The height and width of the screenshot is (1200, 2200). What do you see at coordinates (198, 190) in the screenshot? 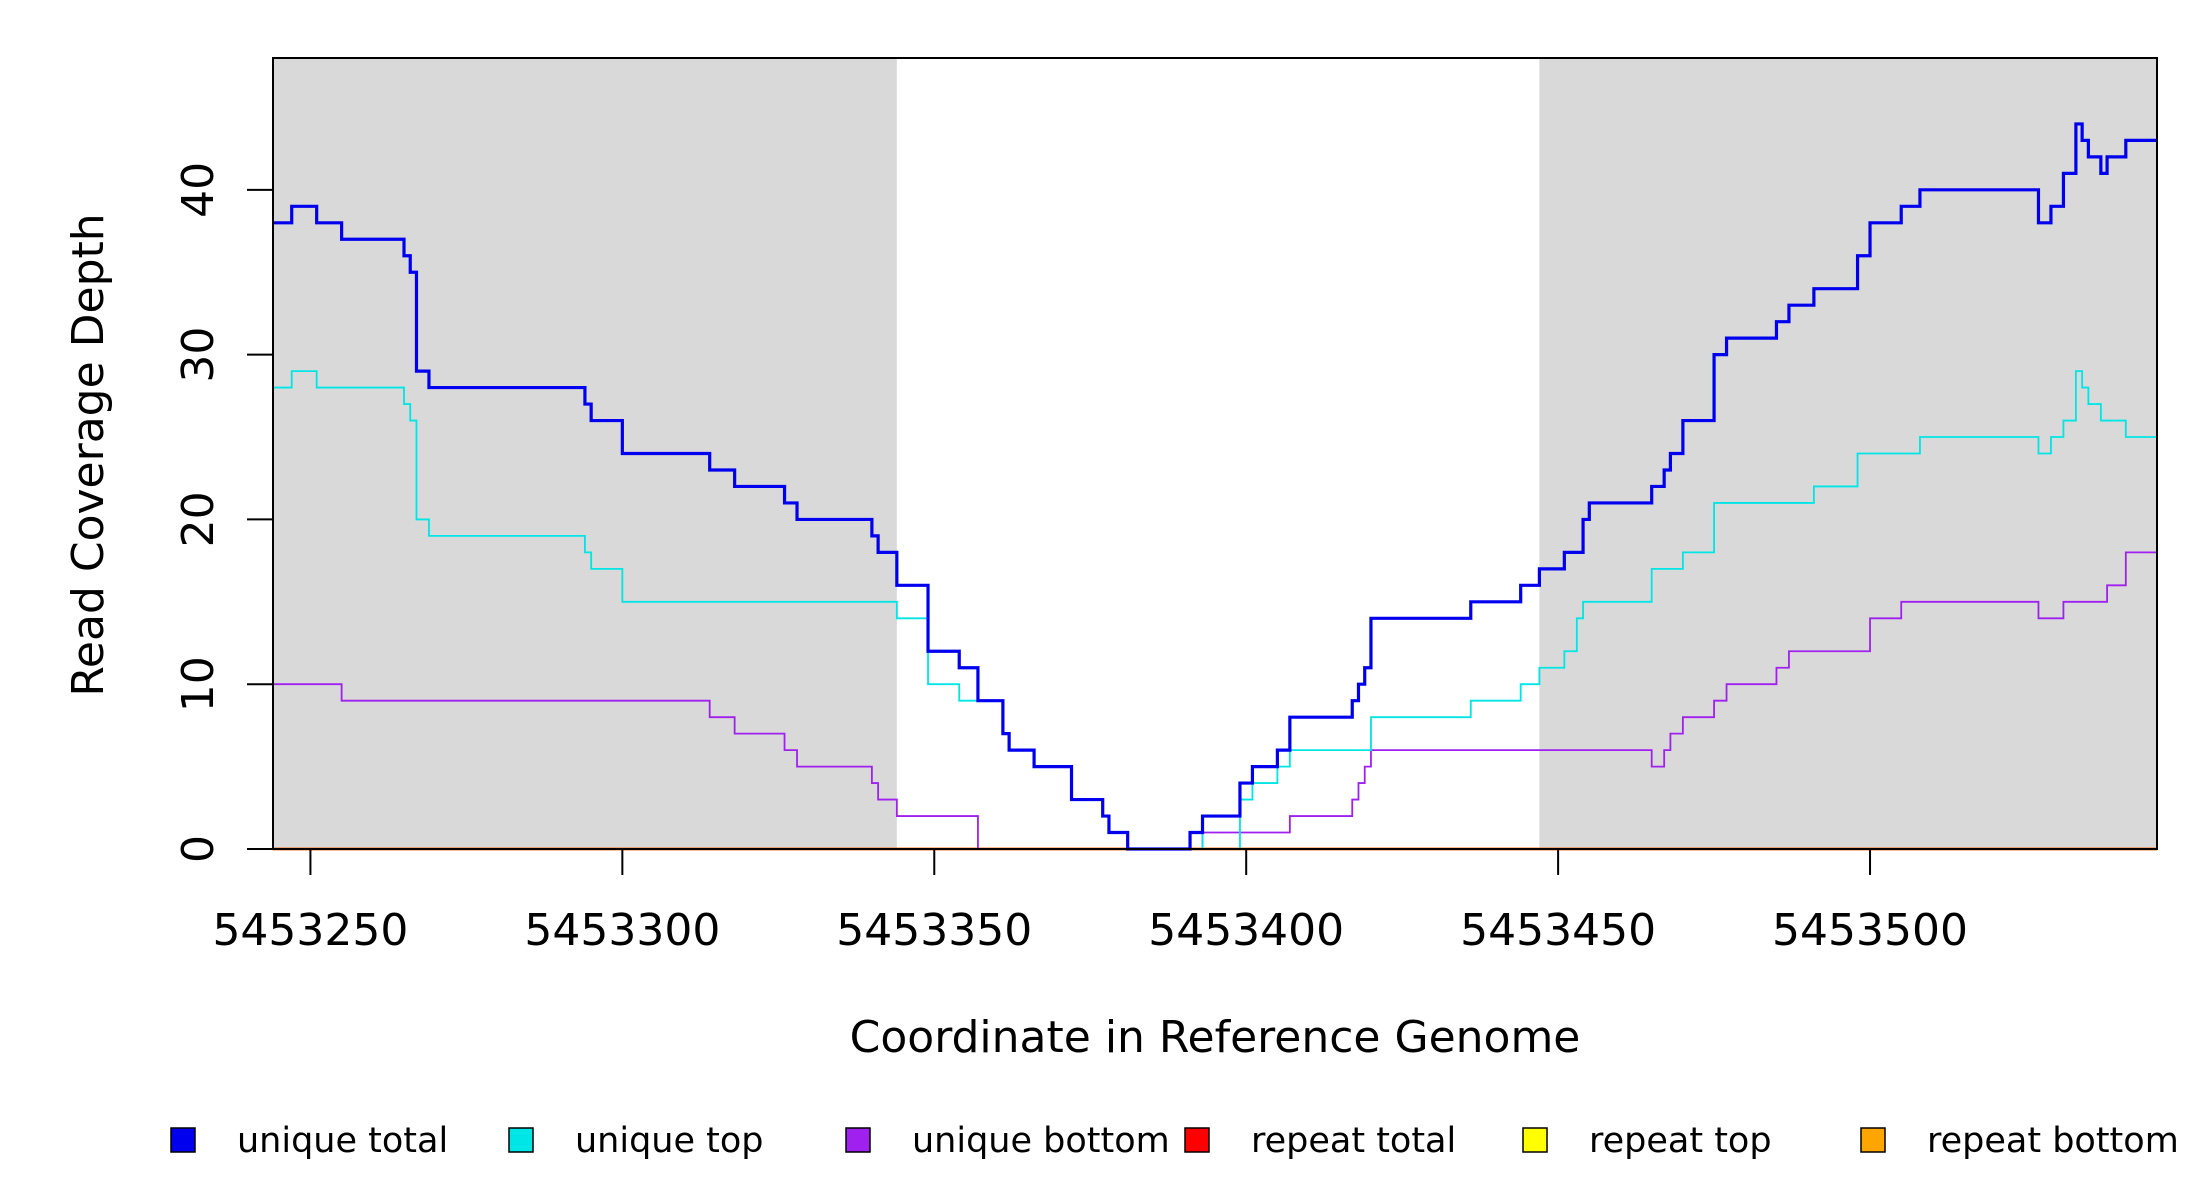
I see `y-tick-label: 40` at bounding box center [198, 190].